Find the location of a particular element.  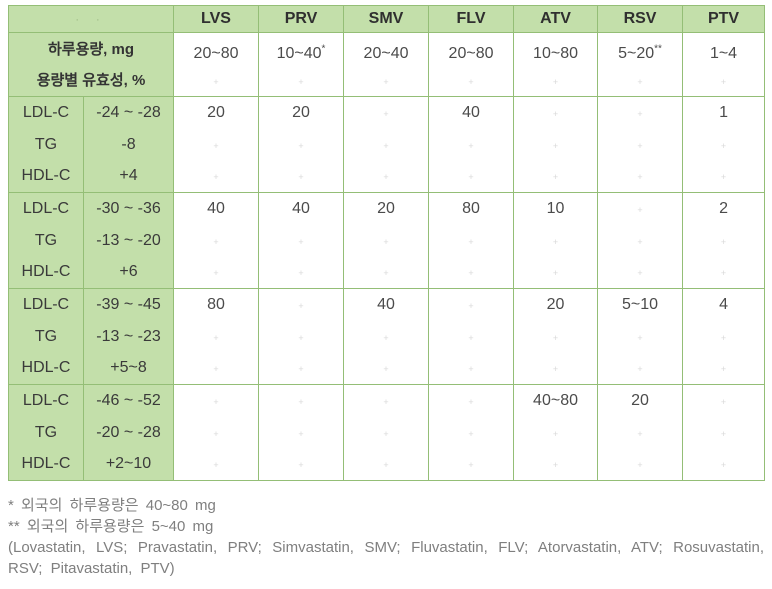

metric-range: +2~10 is located at coordinates (128, 464).